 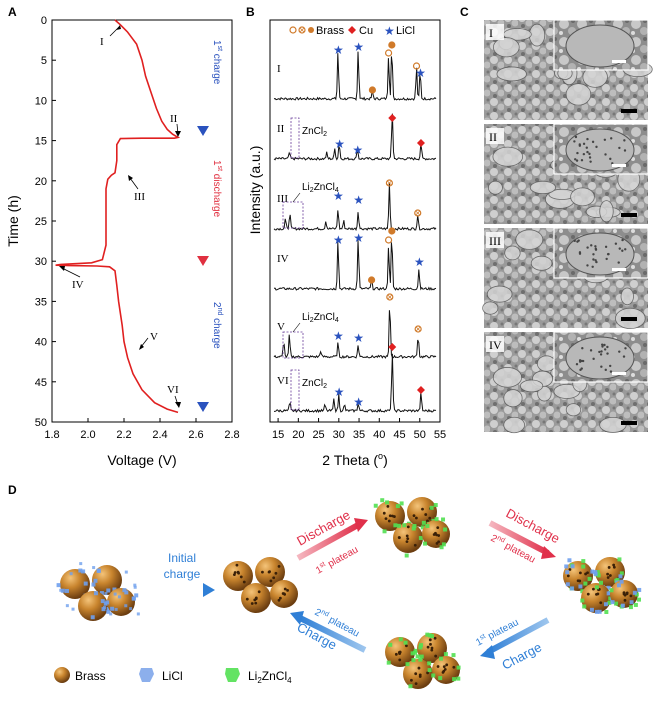 What do you see at coordinates (423, 660) in the screenshot?
I see `cluster-charge-1st-plateau` at bounding box center [423, 660].